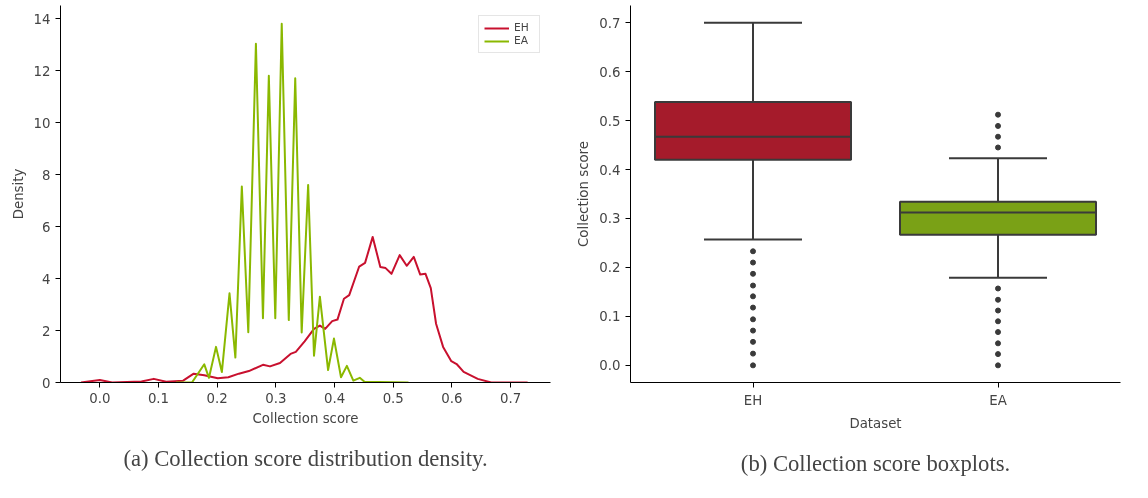 The height and width of the screenshot is (498, 1148). I want to click on y-tick-label: 0.3, so click(610, 219).